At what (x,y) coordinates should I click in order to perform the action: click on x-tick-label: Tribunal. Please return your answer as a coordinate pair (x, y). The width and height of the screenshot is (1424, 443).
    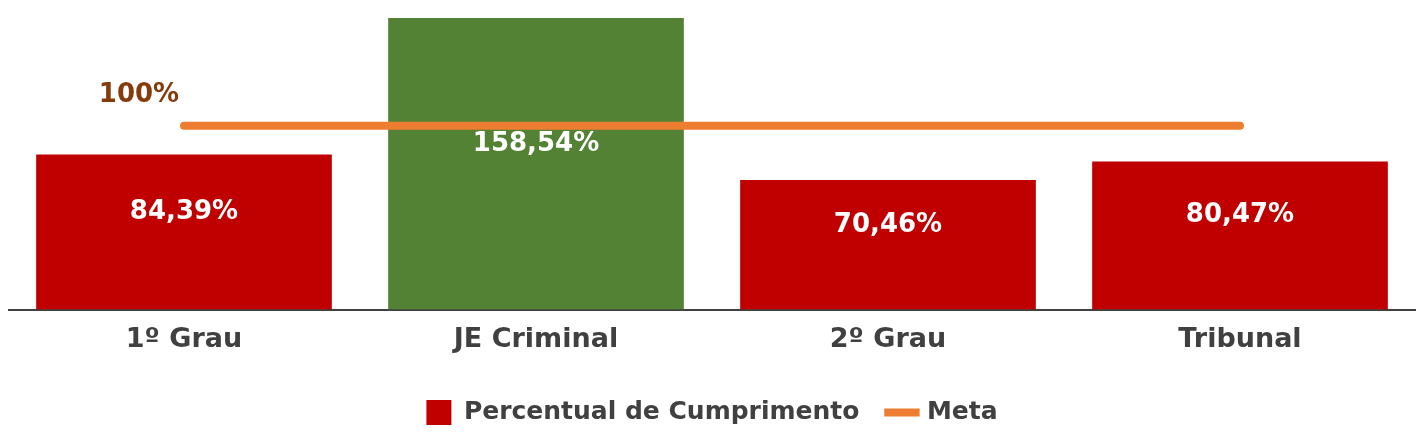
    Looking at the image, I should click on (1240, 337).